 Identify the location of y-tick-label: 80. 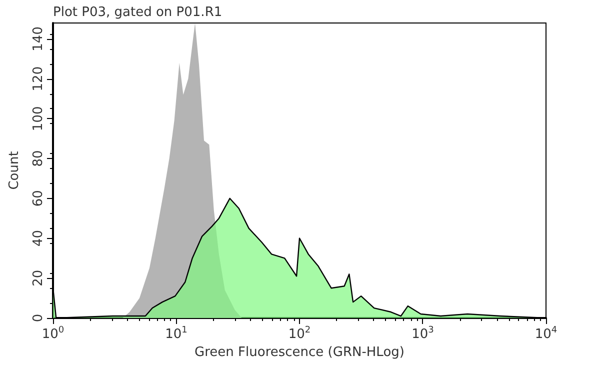
(38, 158).